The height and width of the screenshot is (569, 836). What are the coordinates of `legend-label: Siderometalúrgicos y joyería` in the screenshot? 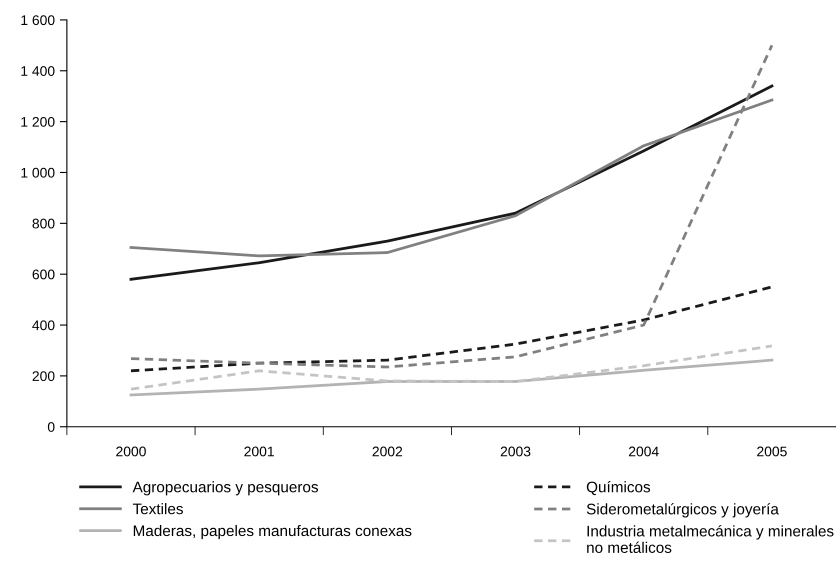 It's located at (682, 510).